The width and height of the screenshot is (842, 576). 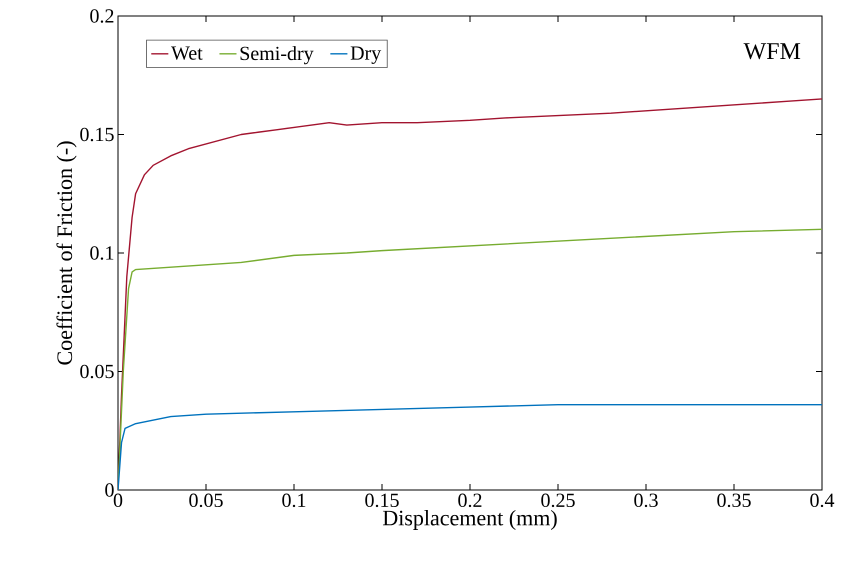 I want to click on x-tick-label: 0.35, so click(x=734, y=501).